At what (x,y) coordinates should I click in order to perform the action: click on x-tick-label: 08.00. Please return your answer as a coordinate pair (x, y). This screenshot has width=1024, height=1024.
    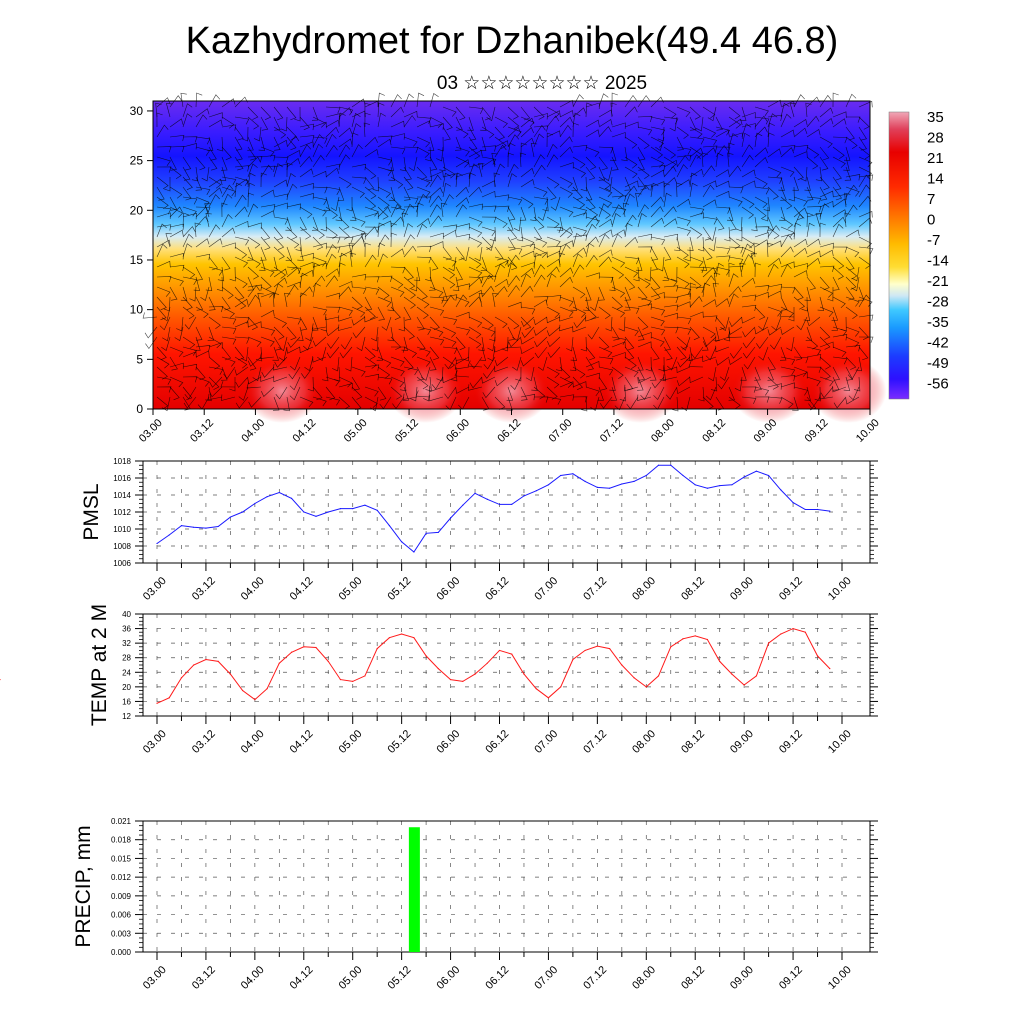
    Looking at the image, I should click on (644, 742).